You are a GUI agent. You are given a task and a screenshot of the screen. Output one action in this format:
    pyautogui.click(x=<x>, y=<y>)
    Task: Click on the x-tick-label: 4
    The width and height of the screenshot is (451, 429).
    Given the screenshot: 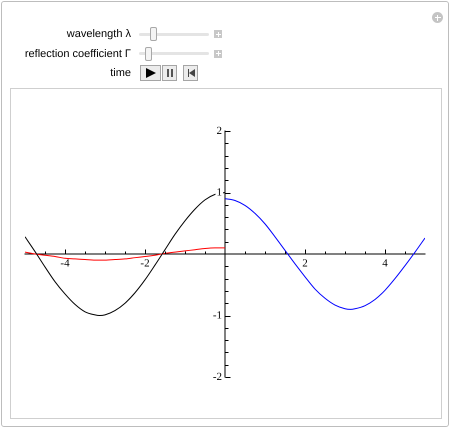 What is the action you would take?
    pyautogui.click(x=385, y=263)
    